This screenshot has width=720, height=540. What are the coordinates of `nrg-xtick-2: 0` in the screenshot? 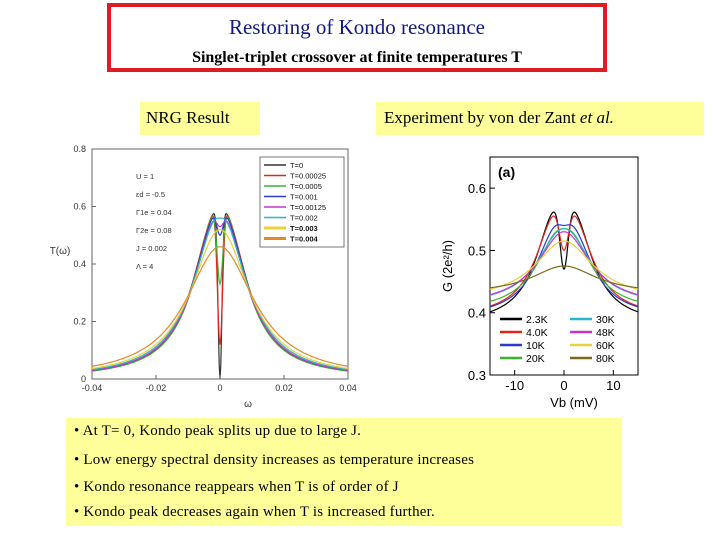 It's located at (219, 388).